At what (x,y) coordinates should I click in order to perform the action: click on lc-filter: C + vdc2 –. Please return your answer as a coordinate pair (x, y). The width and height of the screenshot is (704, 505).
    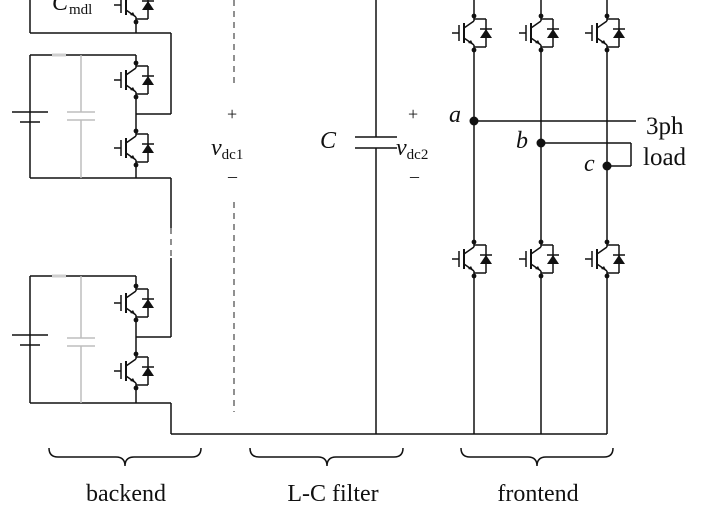
    Looking at the image, I should click on (374, 217).